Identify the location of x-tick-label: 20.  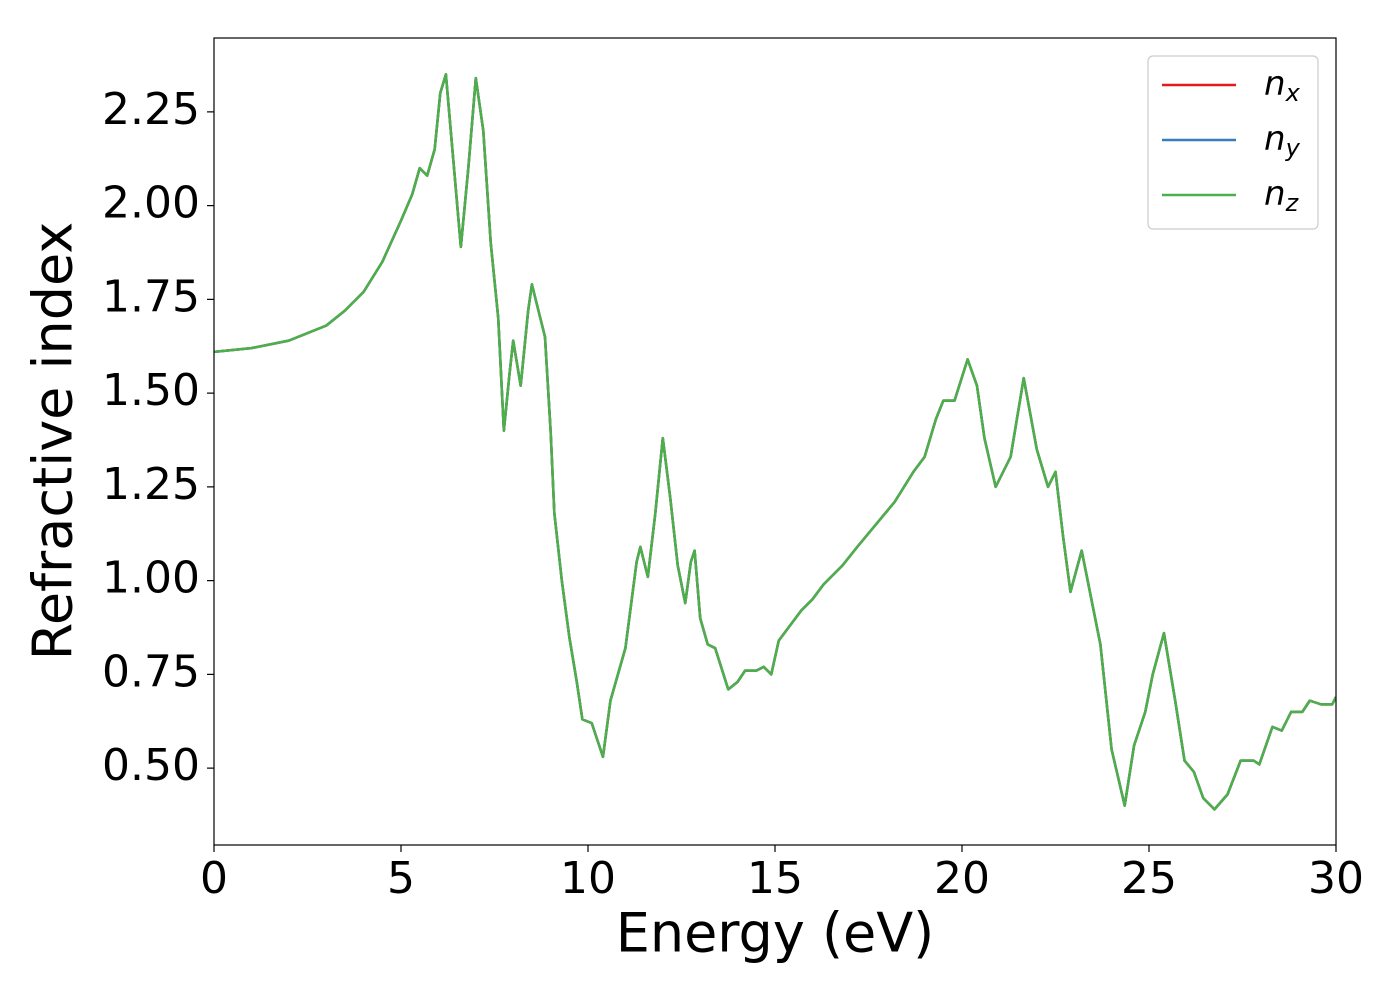
(962, 878).